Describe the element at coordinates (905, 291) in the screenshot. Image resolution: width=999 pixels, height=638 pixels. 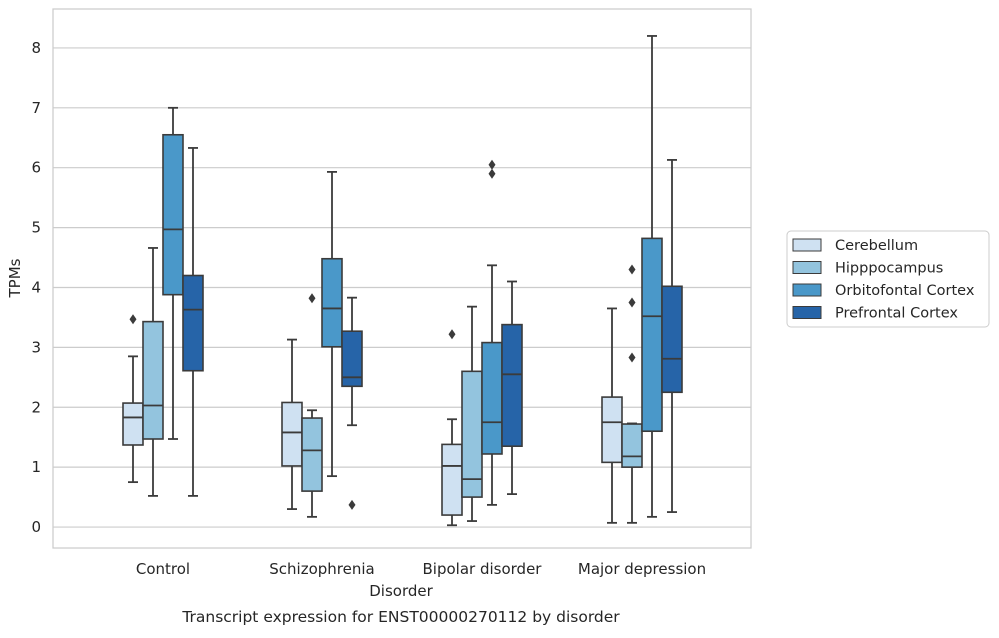
I see `legend-label: Orbitofontal Cortex` at that location.